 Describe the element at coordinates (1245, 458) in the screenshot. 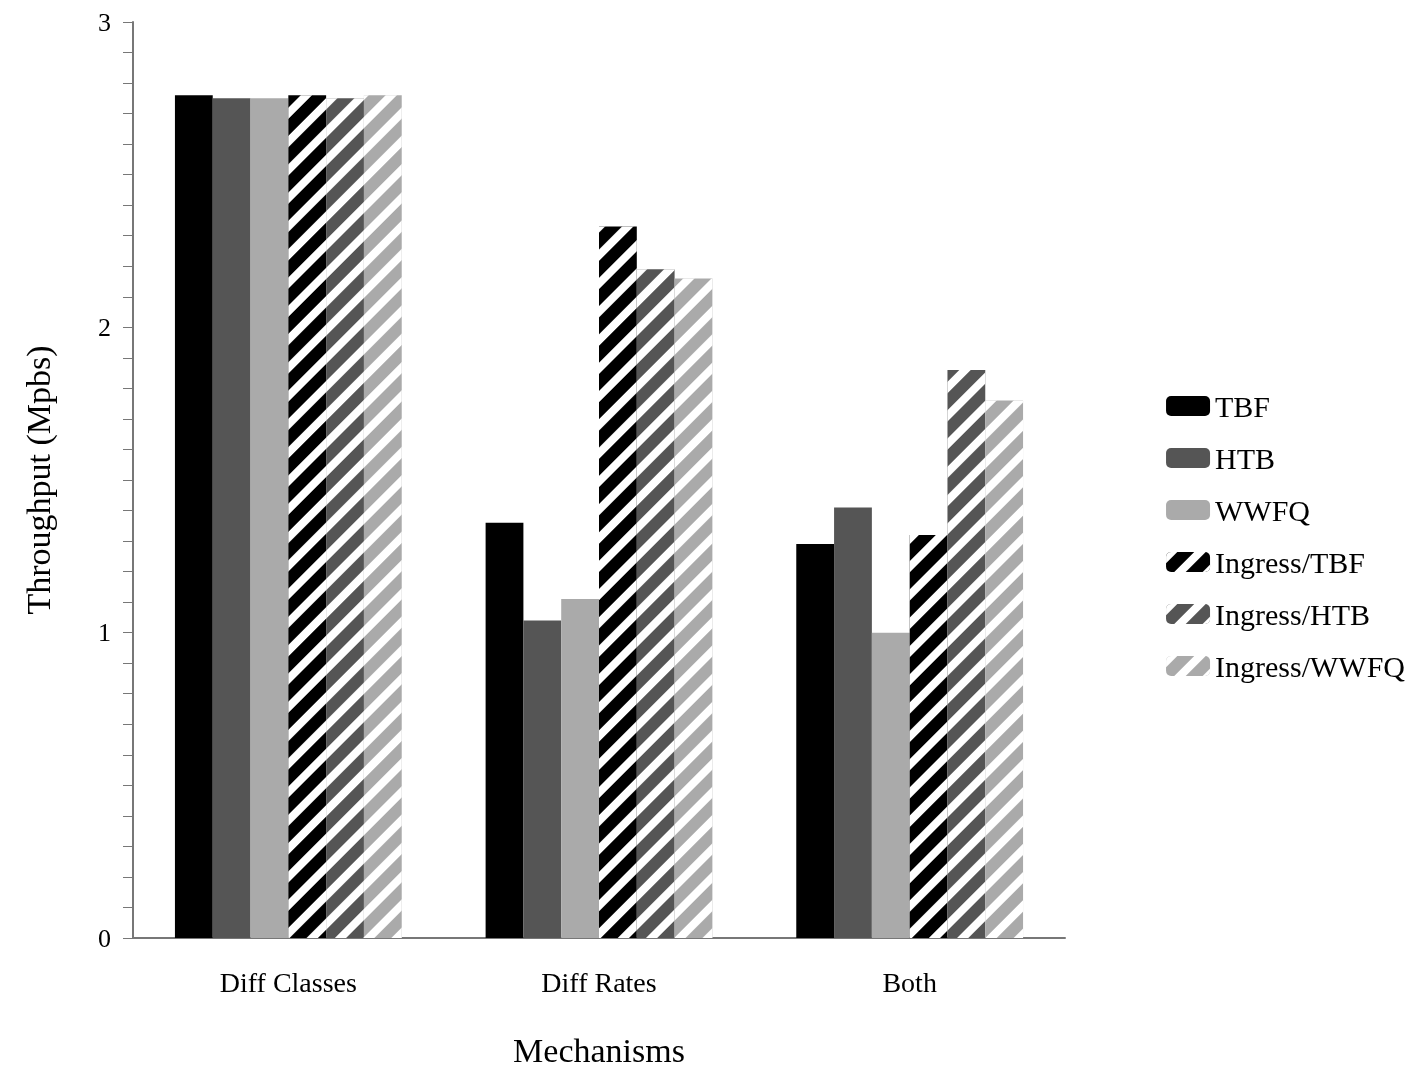

I see `legend-label: HTB` at that location.